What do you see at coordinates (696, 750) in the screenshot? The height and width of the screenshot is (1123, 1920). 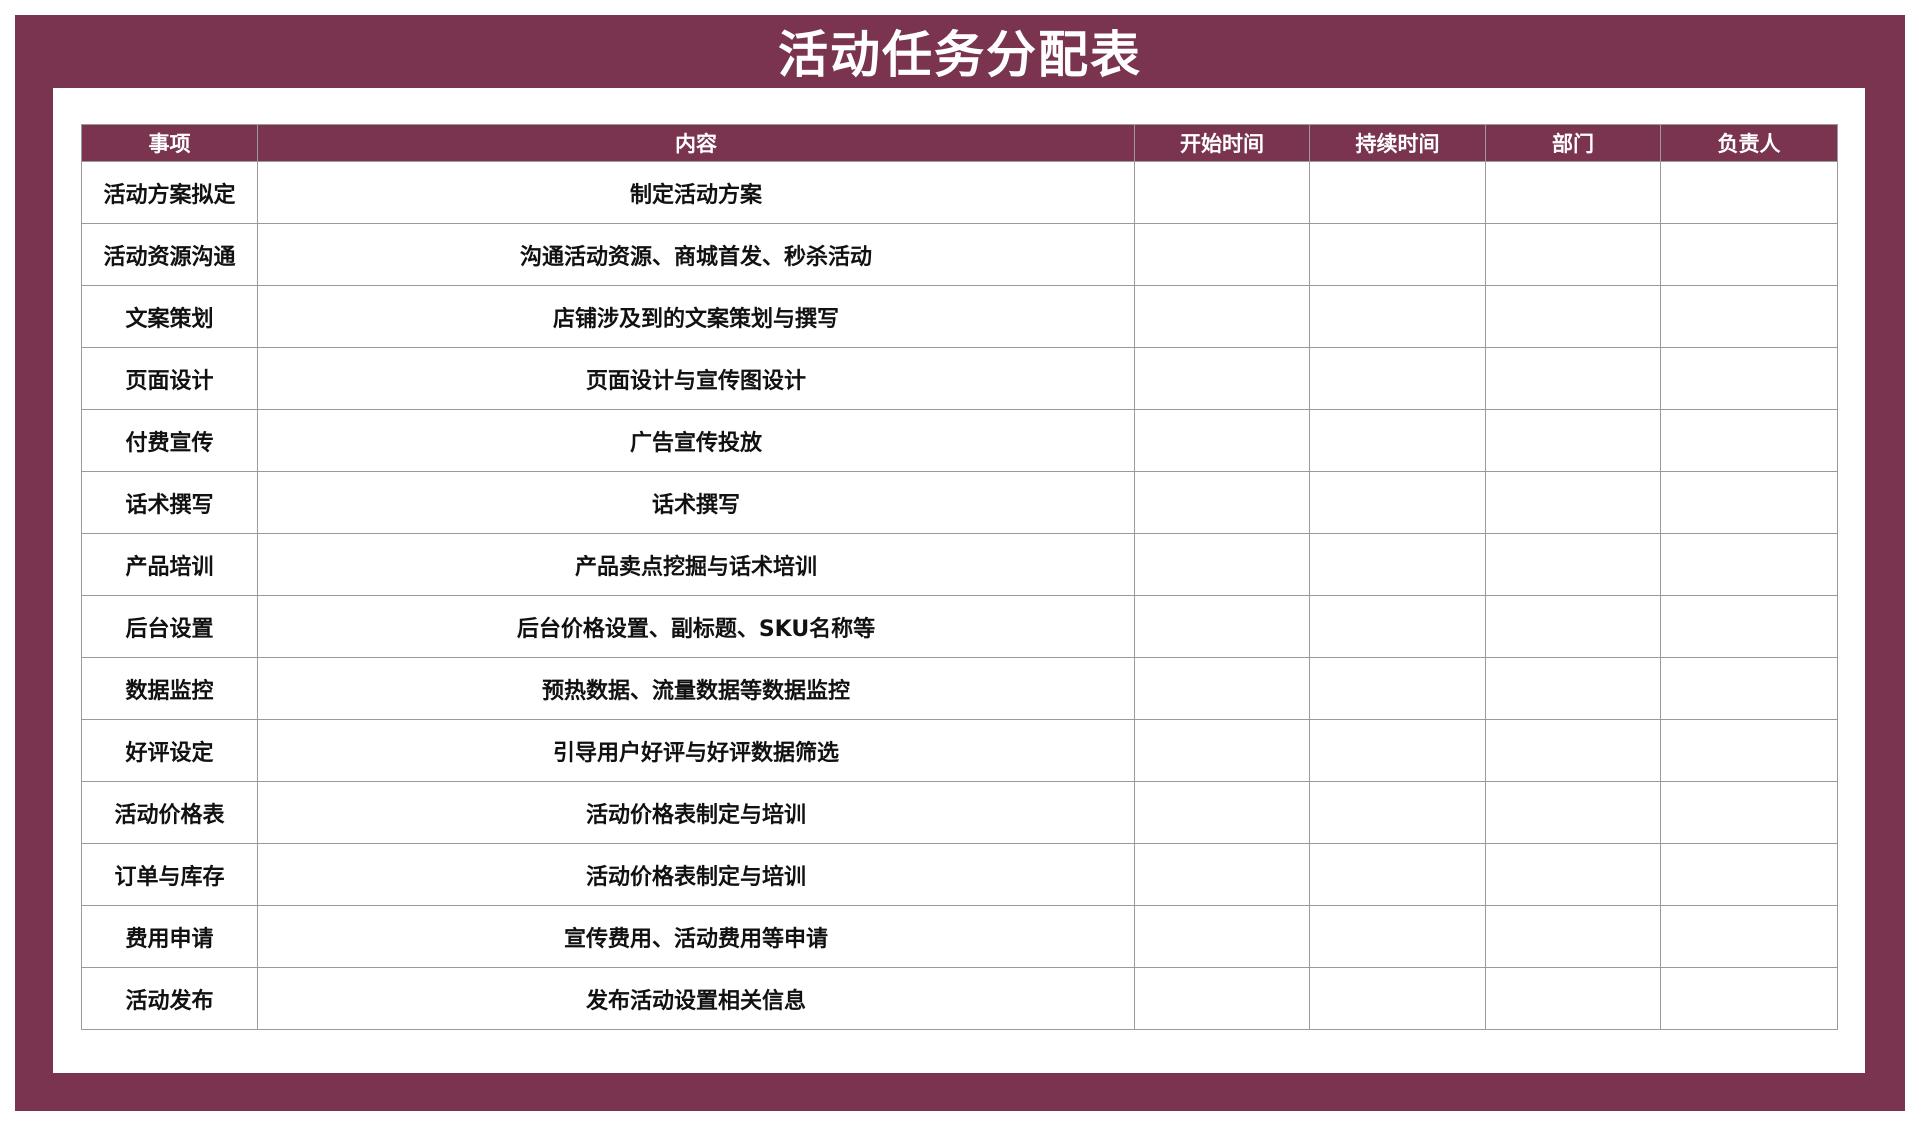 I see `content-cell: 引导用户好评与好评数据筛选` at bounding box center [696, 750].